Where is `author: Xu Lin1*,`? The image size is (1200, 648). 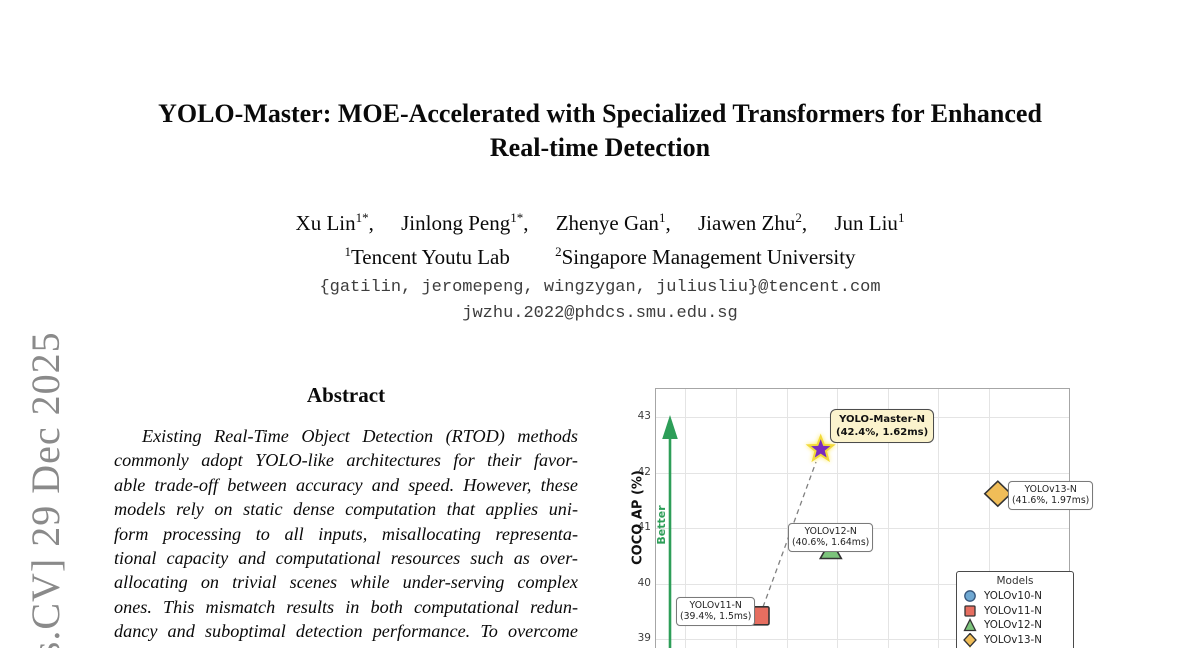 author: Xu Lin1*, is located at coordinates (334, 222).